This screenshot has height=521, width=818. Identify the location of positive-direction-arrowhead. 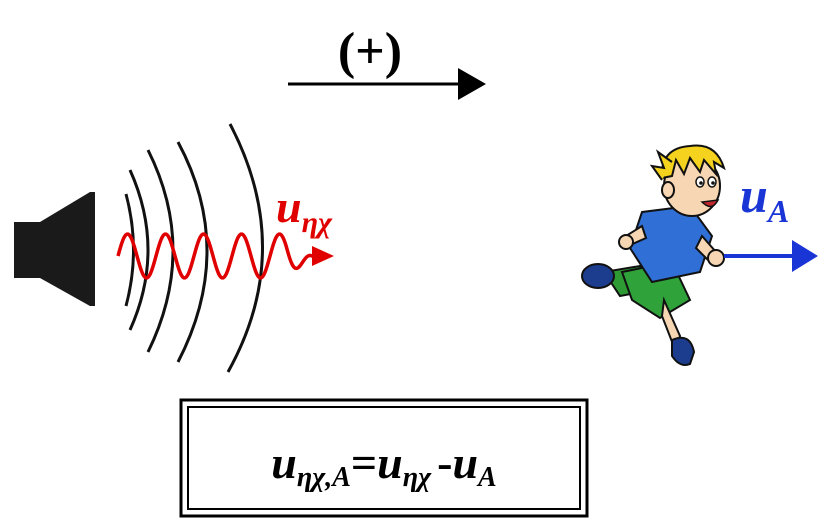
(472, 84).